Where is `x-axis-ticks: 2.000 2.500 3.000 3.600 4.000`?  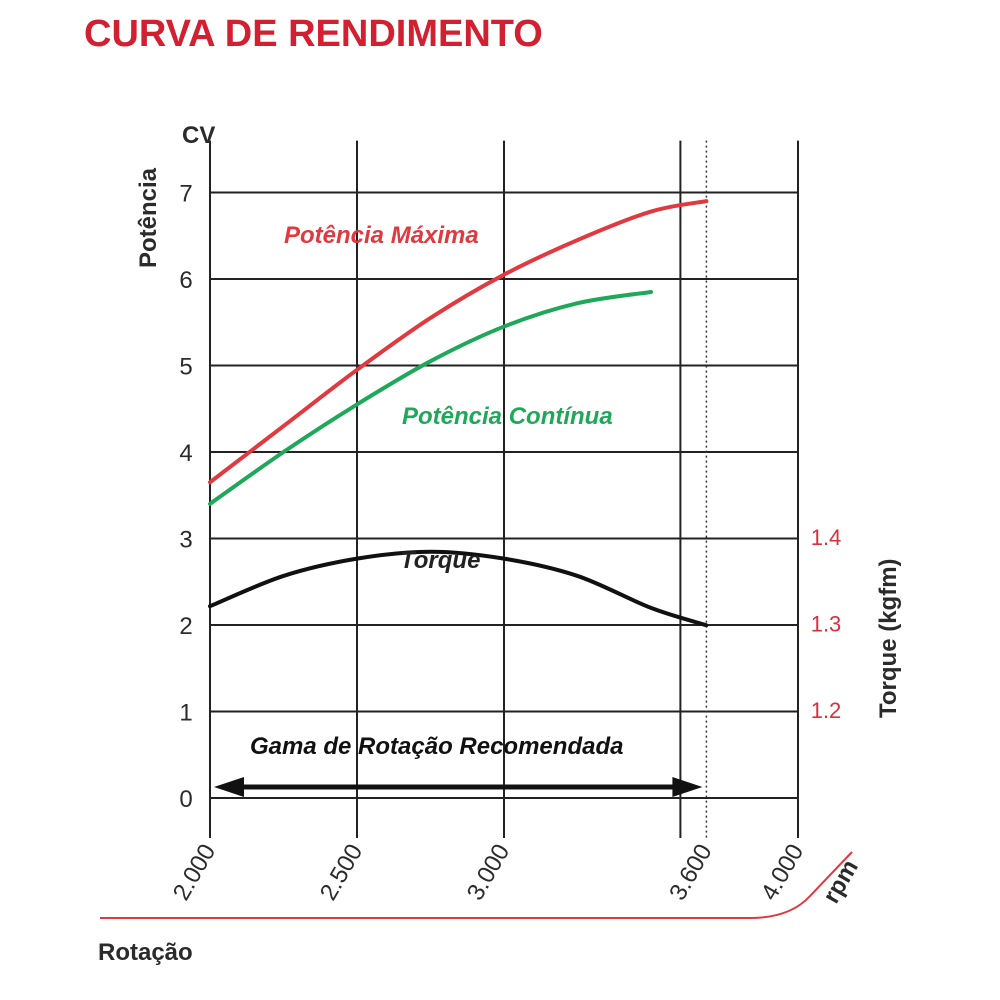 x-axis-ticks: 2.000 2.500 3.000 3.600 4.000 is located at coordinates (488, 873).